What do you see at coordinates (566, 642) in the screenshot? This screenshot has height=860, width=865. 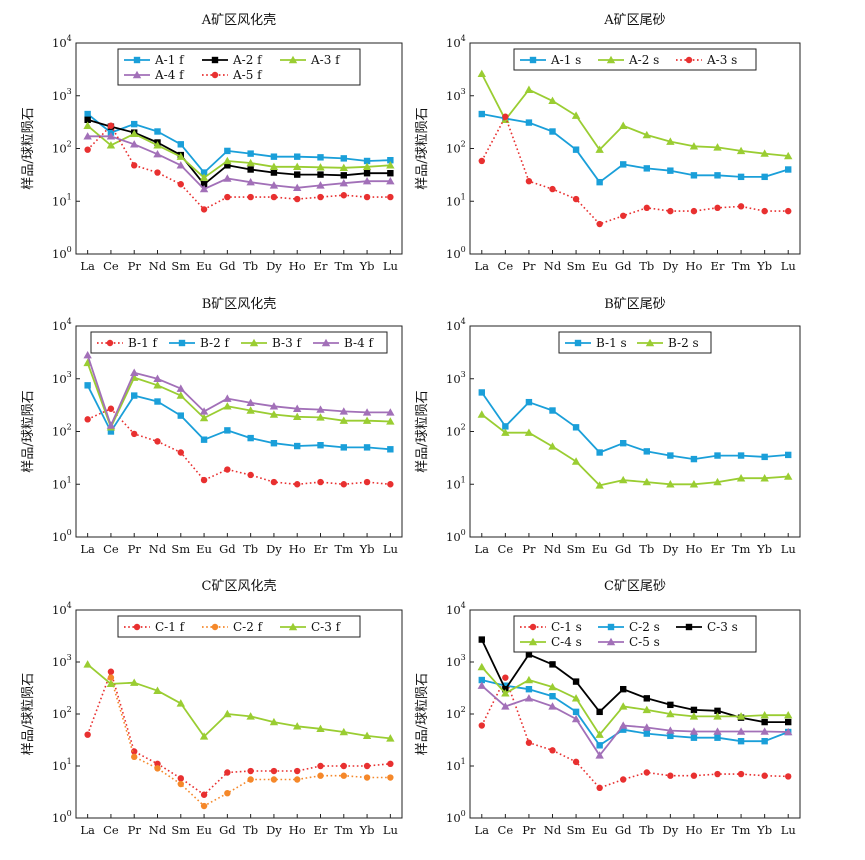 I see `legend-label: C-4 s` at bounding box center [566, 642].